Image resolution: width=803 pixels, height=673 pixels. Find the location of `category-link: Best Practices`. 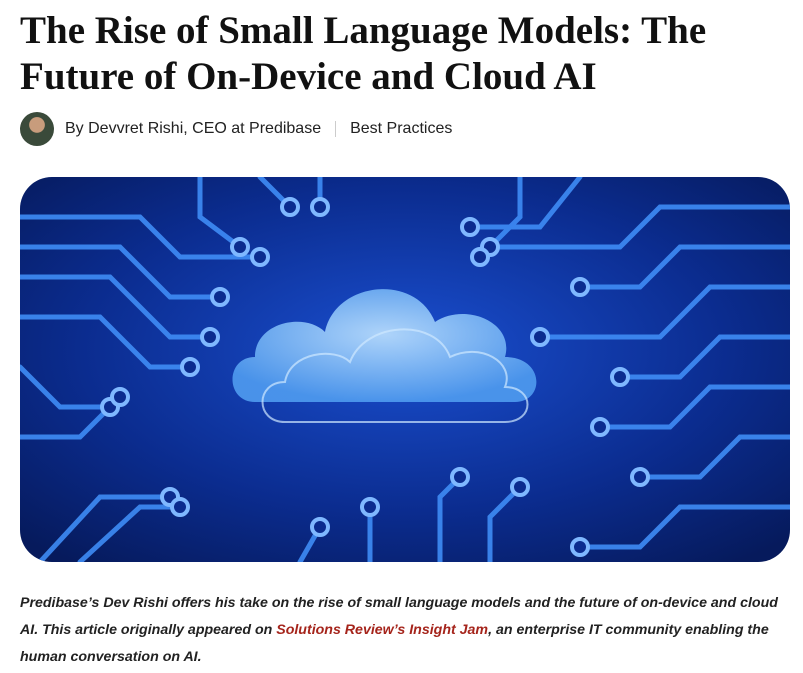

category-link: Best Practices is located at coordinates (401, 128).